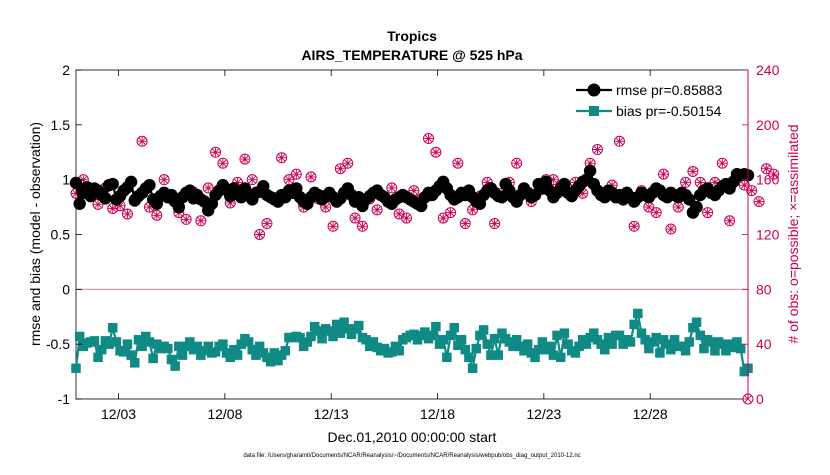  What do you see at coordinates (543, 414) in the screenshot?
I see `x-tick-label: 12/23` at bounding box center [543, 414].